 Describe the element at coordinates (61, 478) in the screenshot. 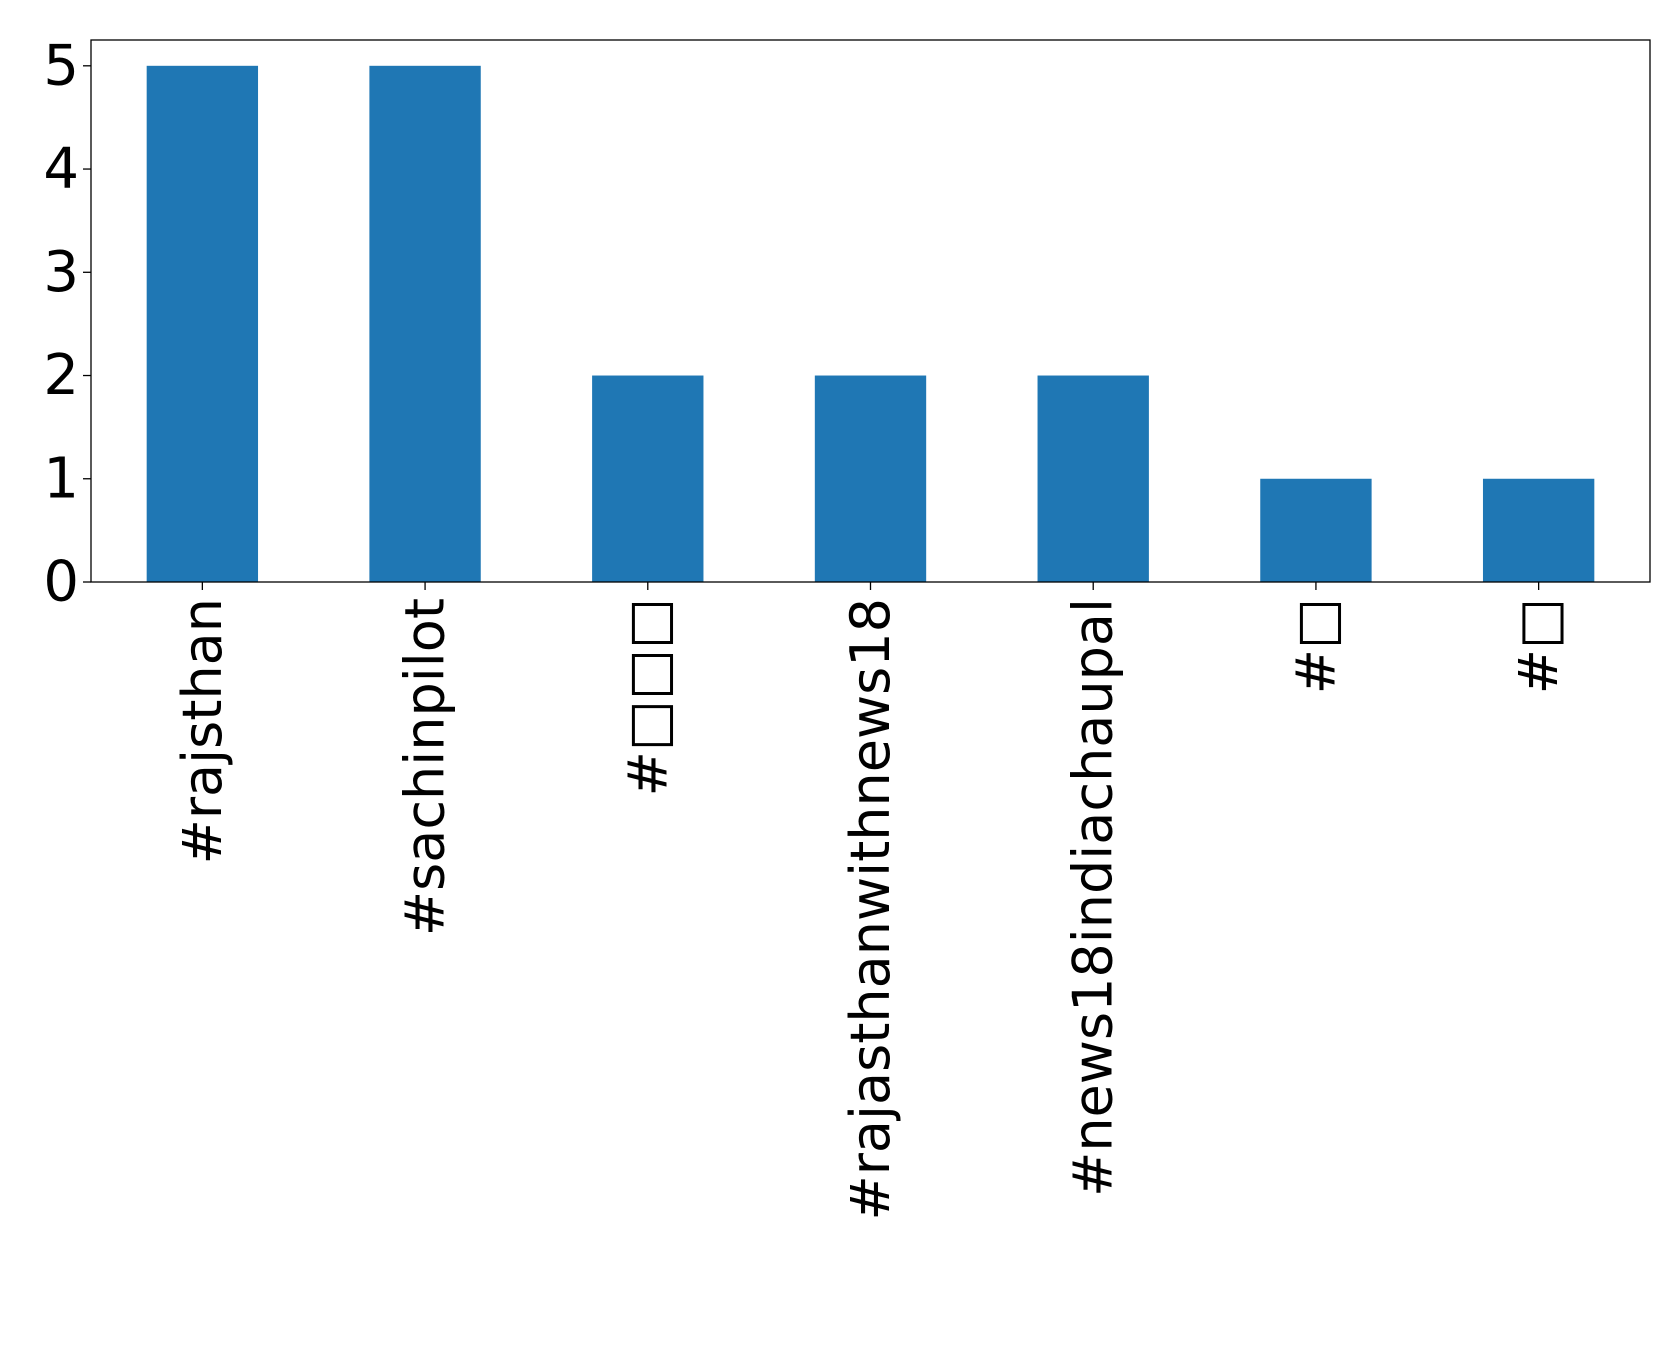

I see `y-tick-label: 1` at that location.